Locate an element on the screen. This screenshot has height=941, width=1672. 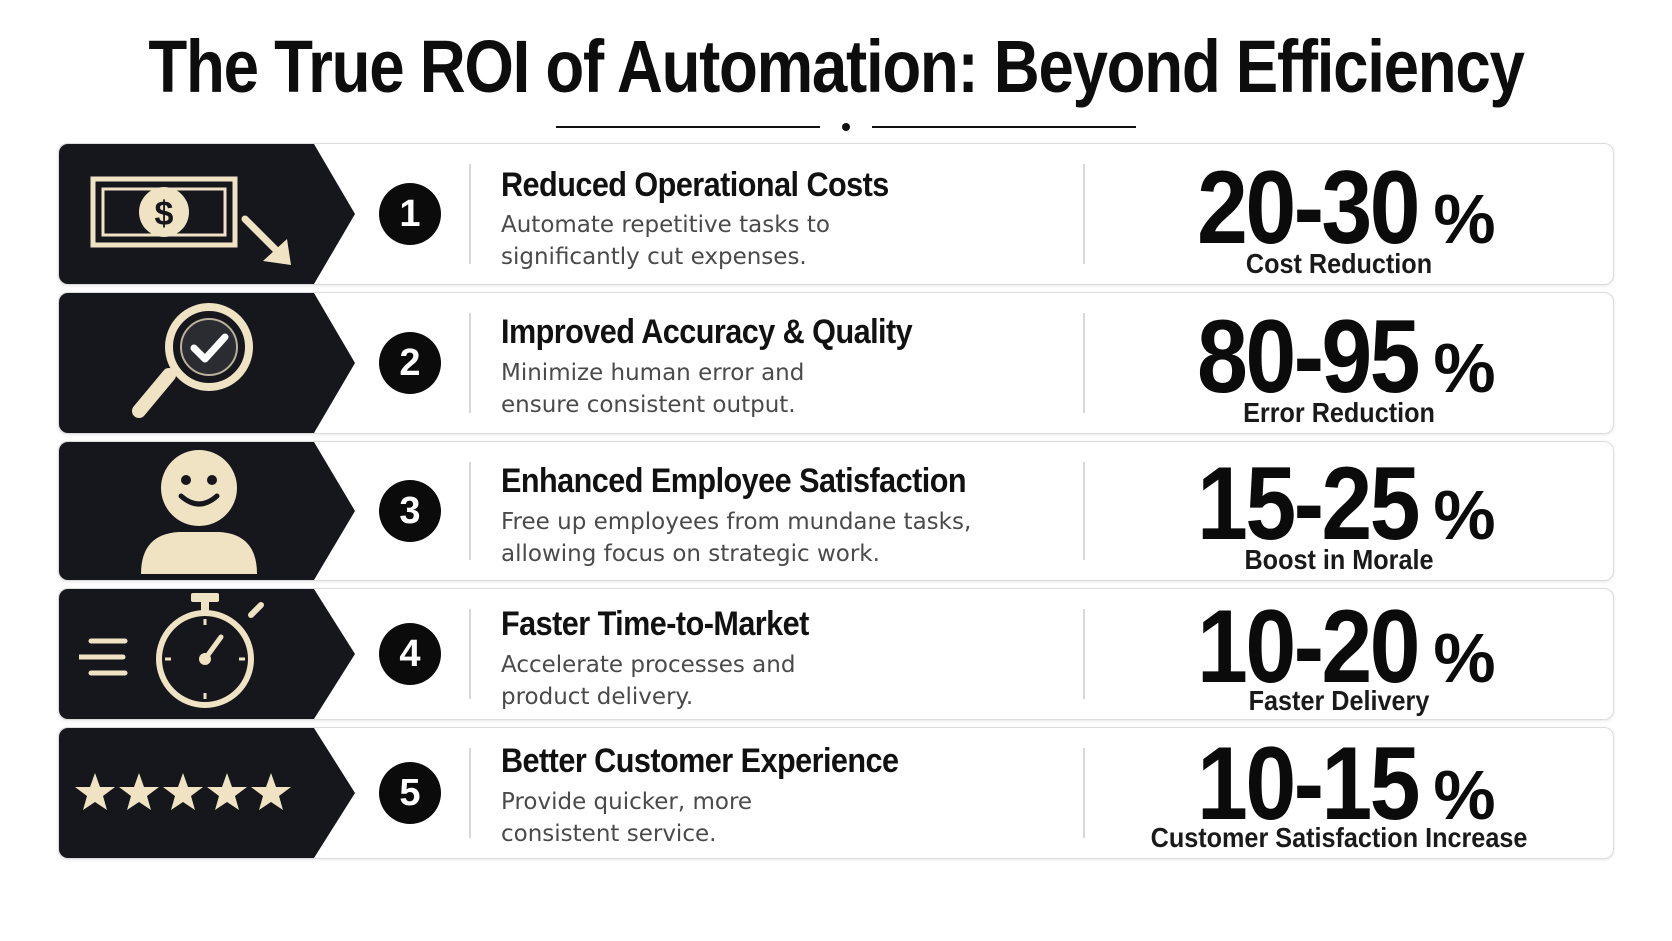
smiling-person-icon is located at coordinates (199, 512).